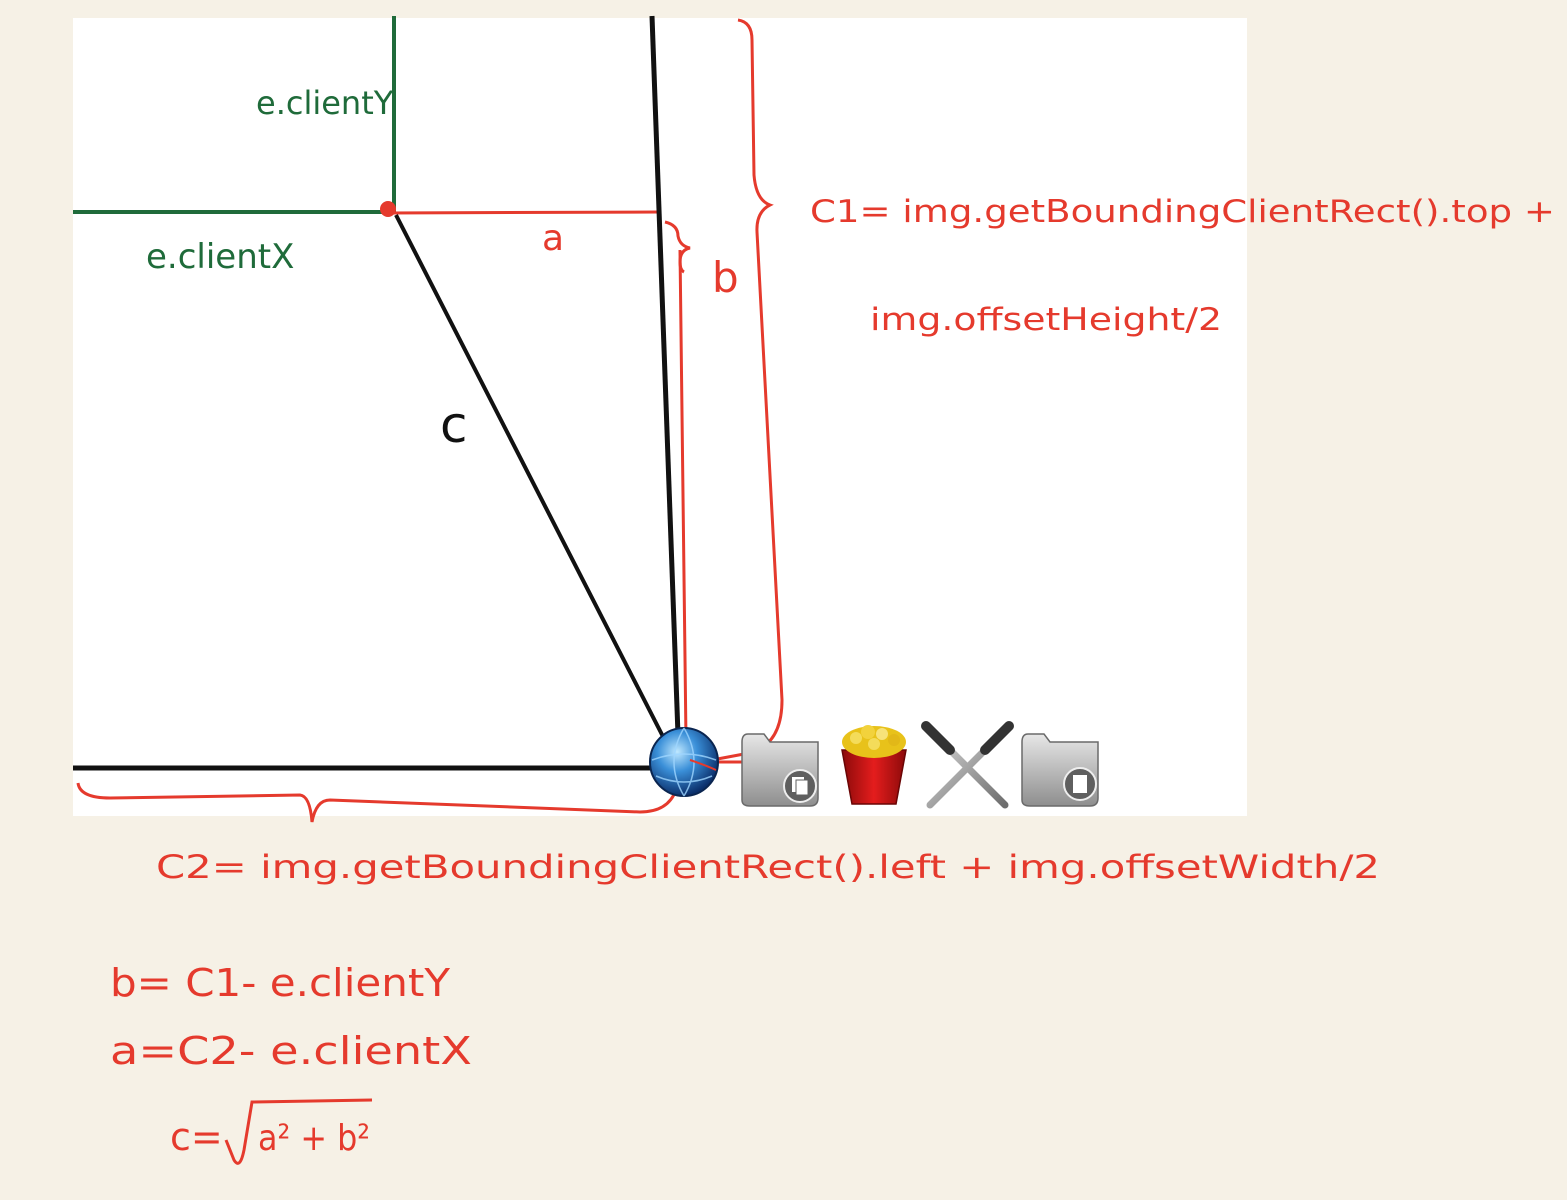  I want to click on formula-a: a=C2- e.clientX, so click(291, 1051).